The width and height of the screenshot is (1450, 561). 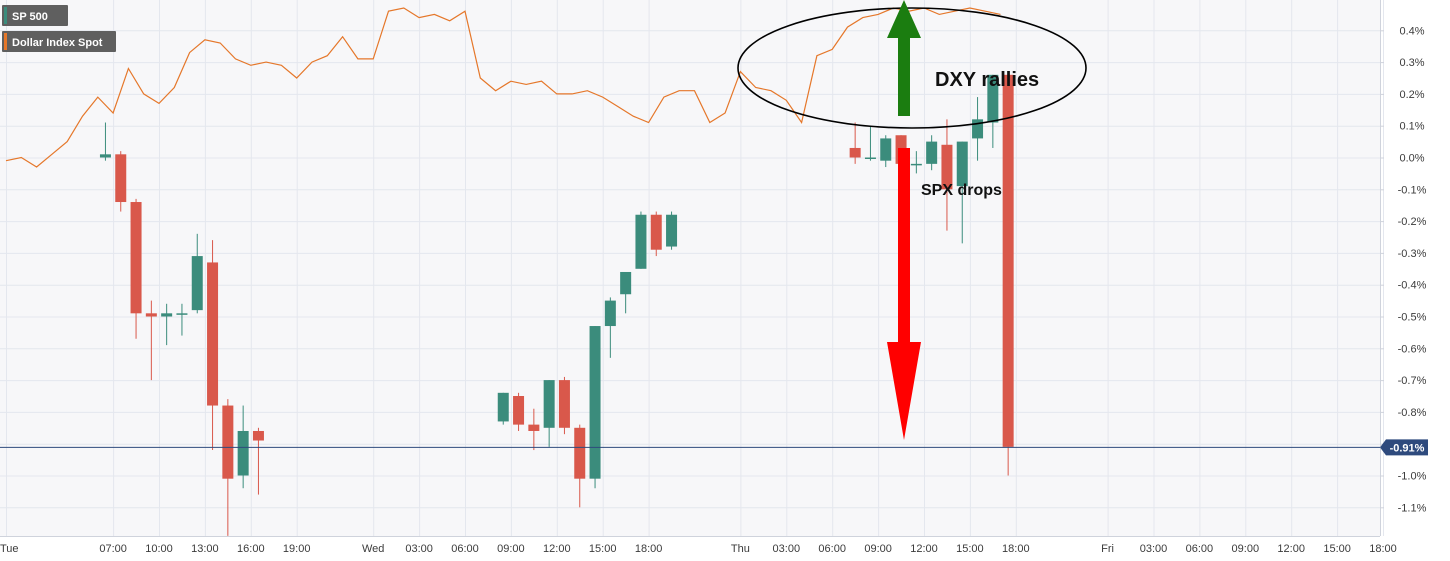 I want to click on y-tick-label: -0.2%, so click(x=1412, y=222).